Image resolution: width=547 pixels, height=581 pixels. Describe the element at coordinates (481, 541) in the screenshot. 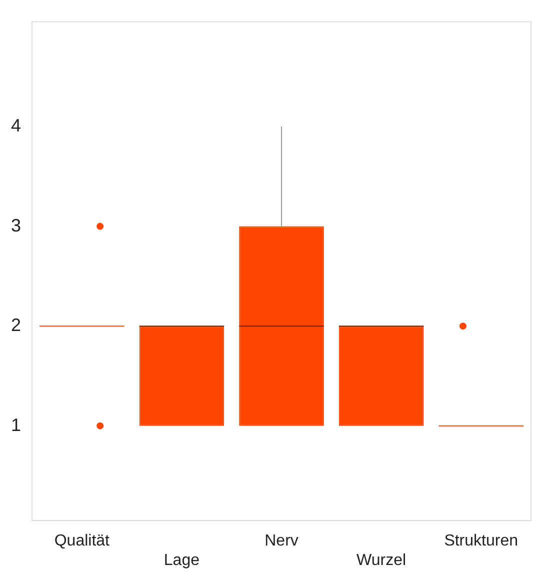

I see `x-tick-label: Strukturen` at that location.